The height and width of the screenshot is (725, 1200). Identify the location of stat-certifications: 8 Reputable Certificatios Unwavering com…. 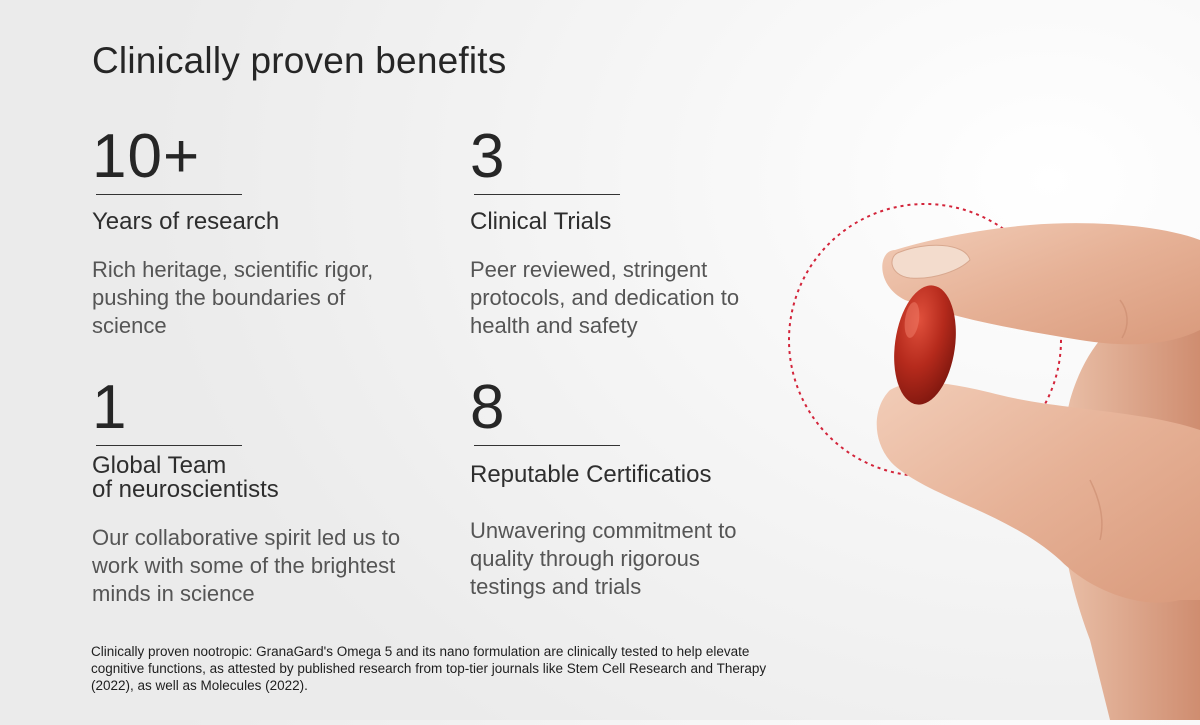
(635, 489).